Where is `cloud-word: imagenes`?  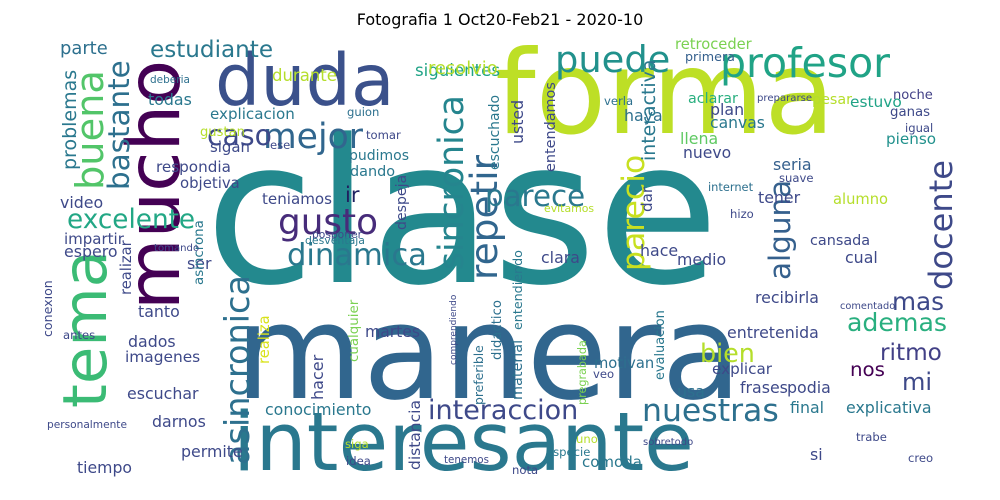
cloud-word: imagenes is located at coordinates (163, 356).